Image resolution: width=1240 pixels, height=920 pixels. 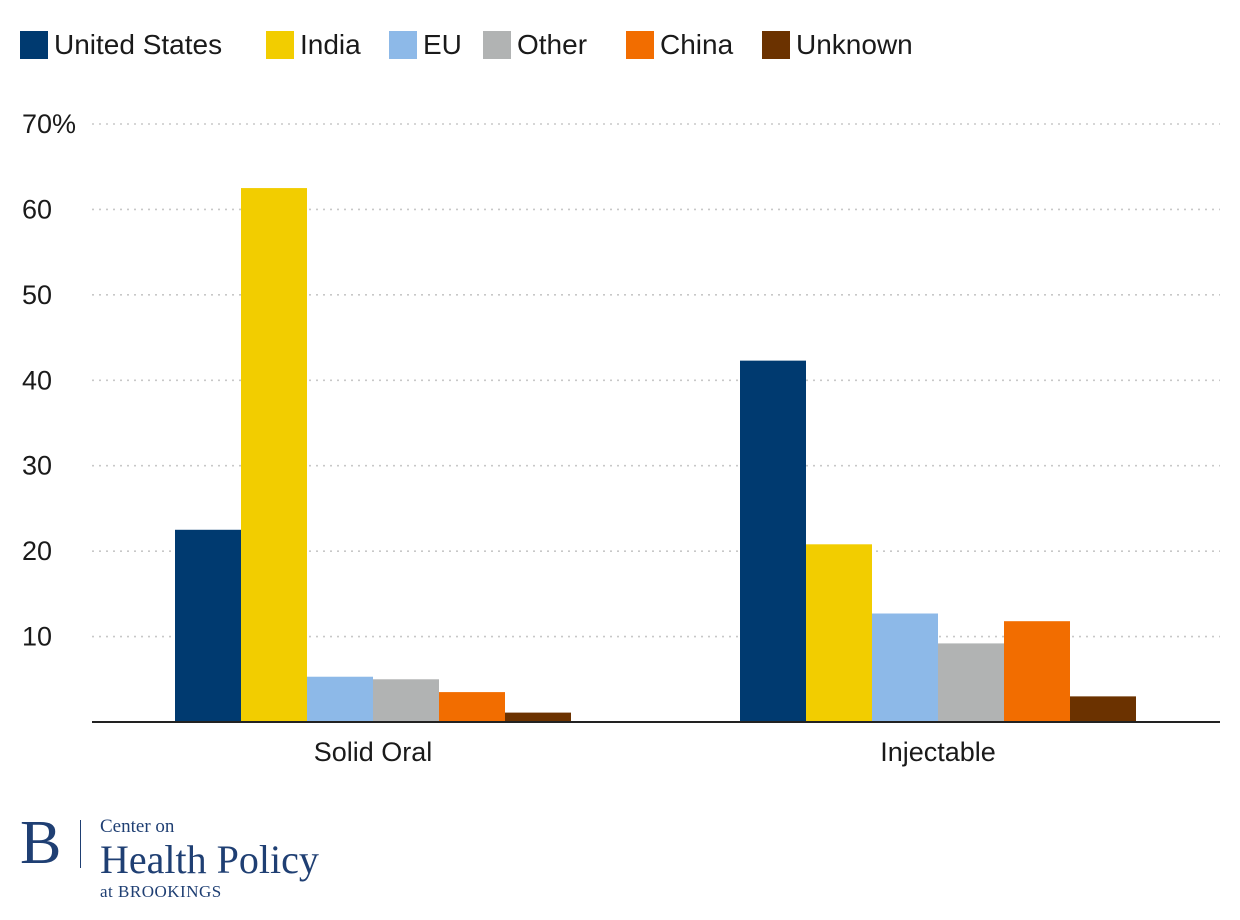 I want to click on legend-label: United States, so click(x=138, y=44).